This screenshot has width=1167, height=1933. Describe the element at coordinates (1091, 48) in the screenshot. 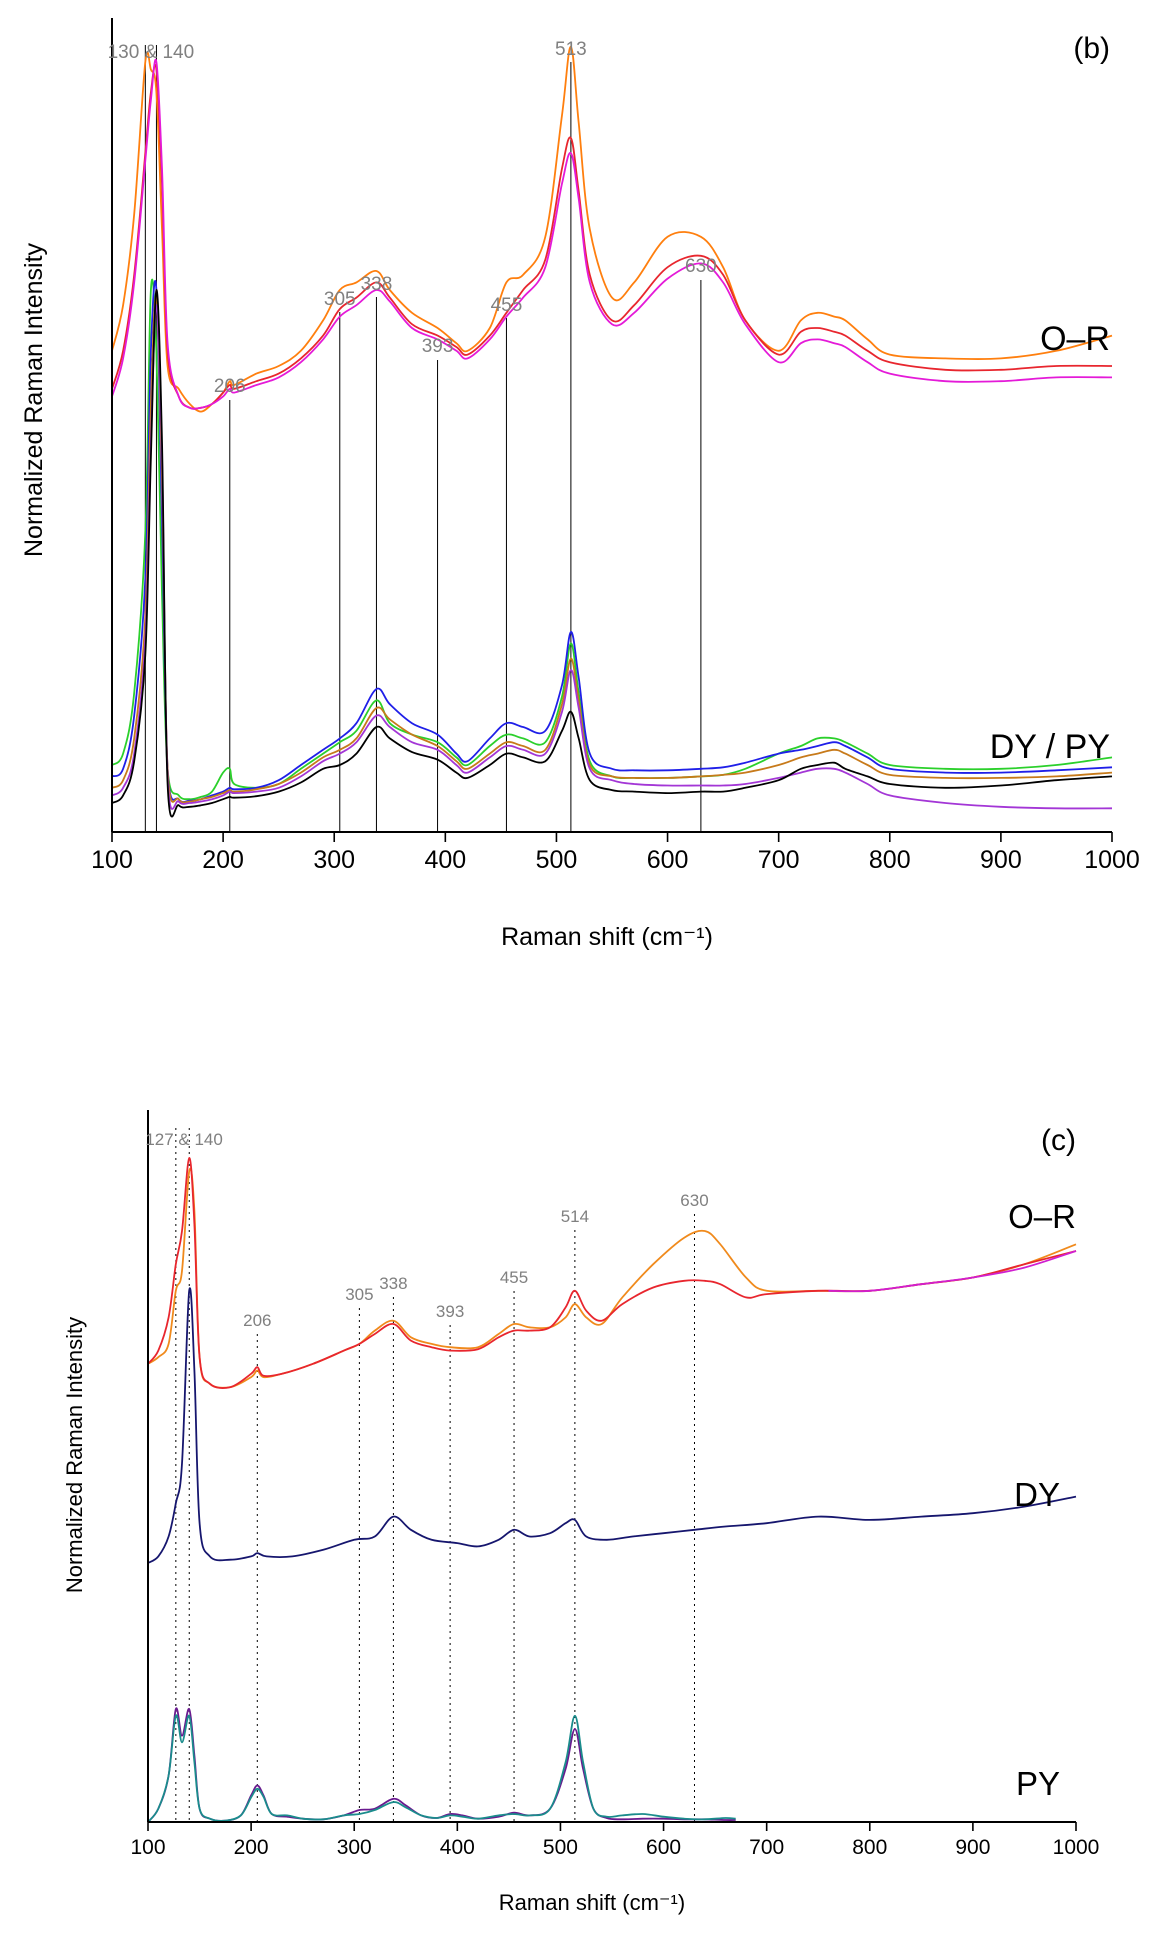

I see `panel-b-letter: (b)` at that location.